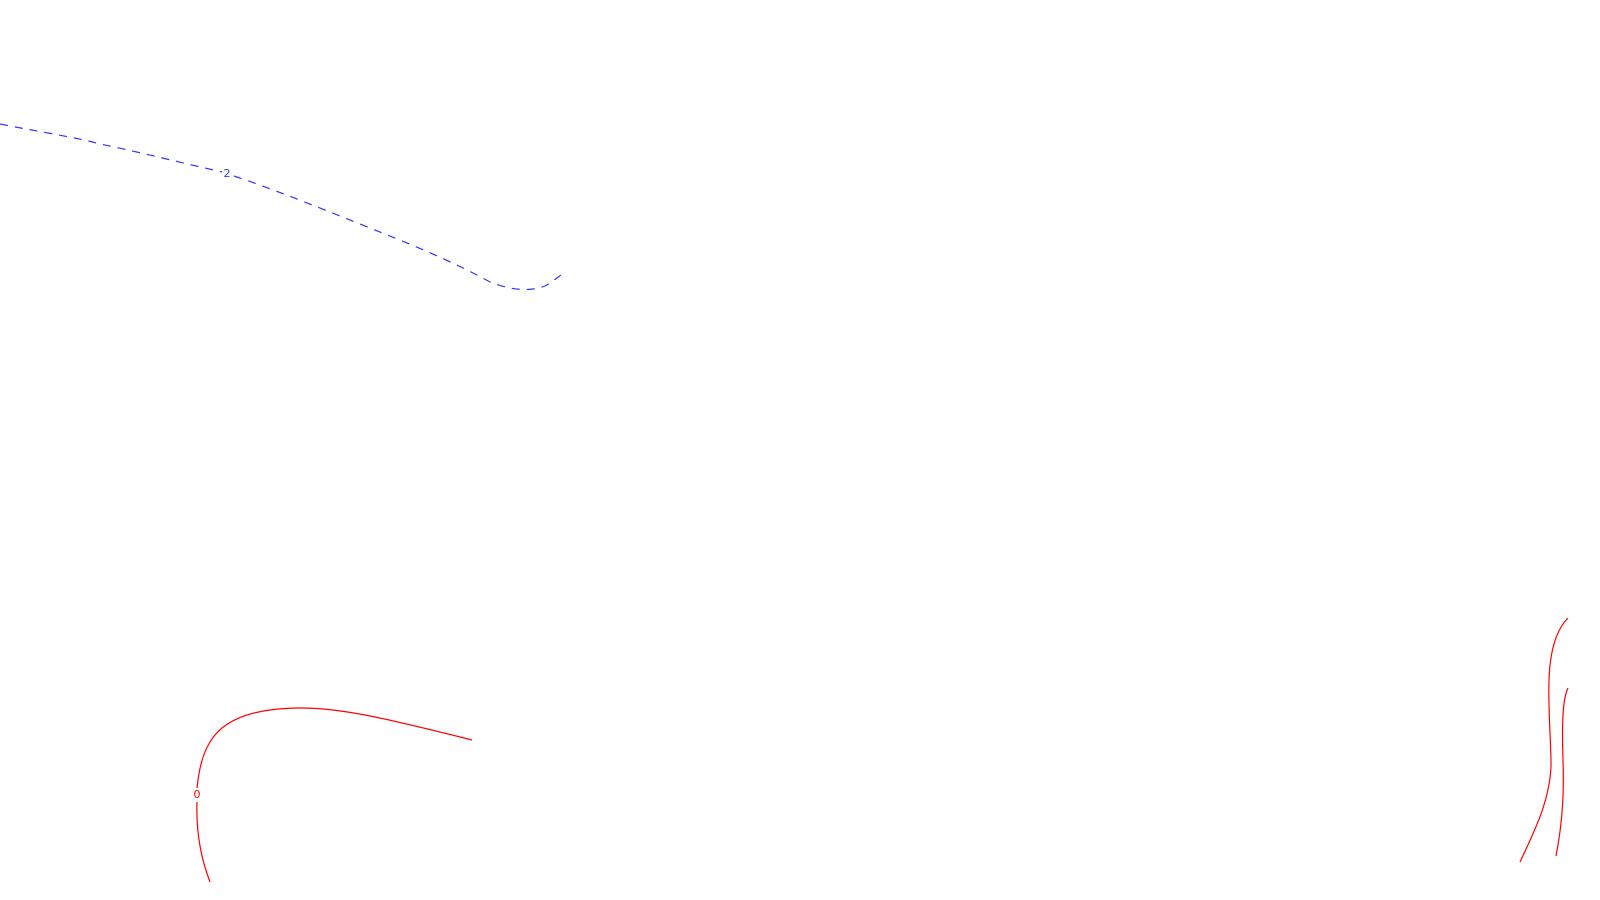 This screenshot has height=900, width=1600. I want to click on contour-line-red-right-inner, so click(1562, 772).